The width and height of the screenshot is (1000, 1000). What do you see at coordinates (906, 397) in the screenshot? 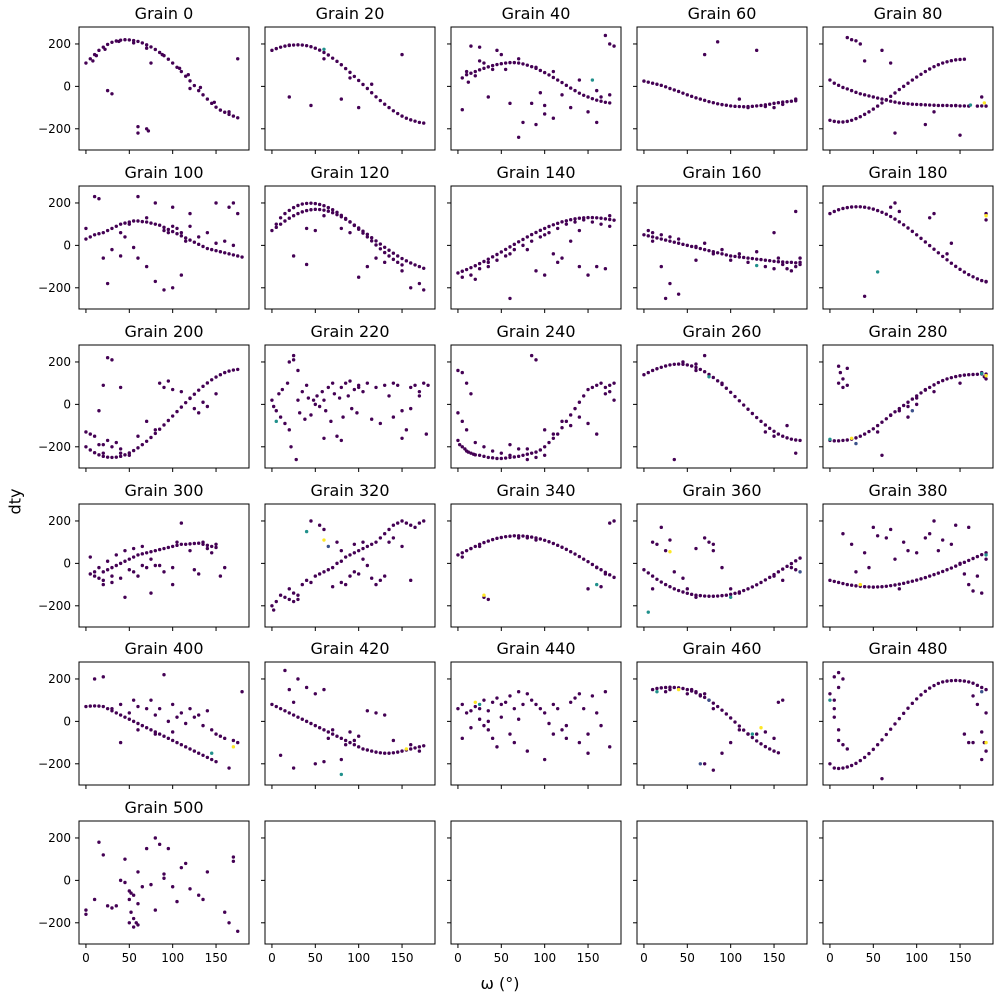
I see `subplot-panel: Grain 280` at bounding box center [906, 397].